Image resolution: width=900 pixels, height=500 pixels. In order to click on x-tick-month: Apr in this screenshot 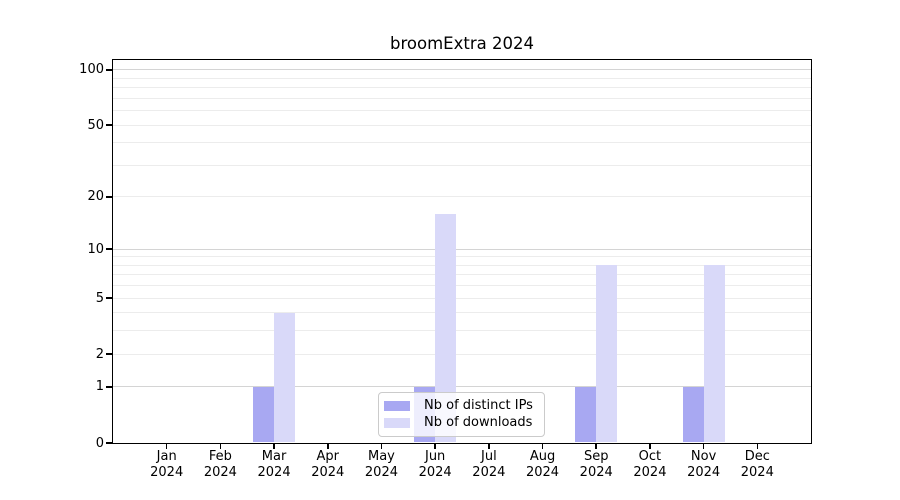, I will do `click(328, 456)`.